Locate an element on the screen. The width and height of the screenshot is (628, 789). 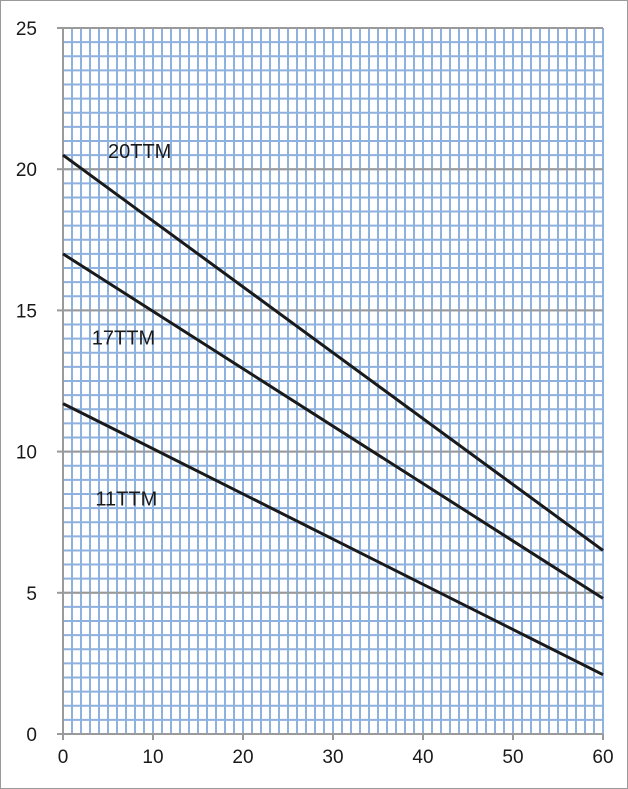
x-tick-label: 60 is located at coordinates (602, 757).